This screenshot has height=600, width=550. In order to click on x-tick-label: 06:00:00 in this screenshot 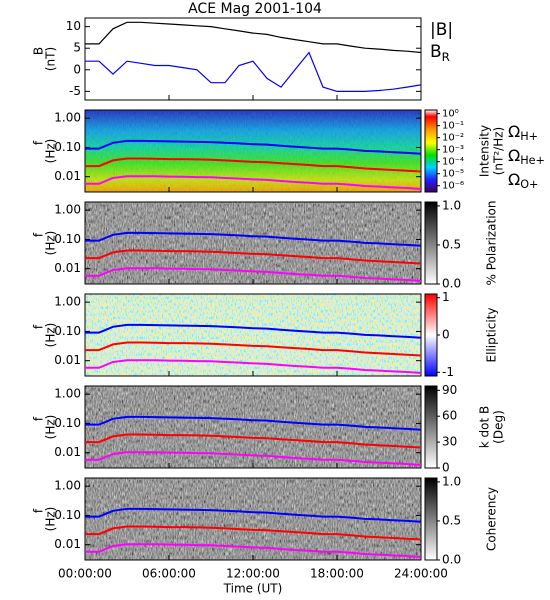, I will do `click(169, 574)`.